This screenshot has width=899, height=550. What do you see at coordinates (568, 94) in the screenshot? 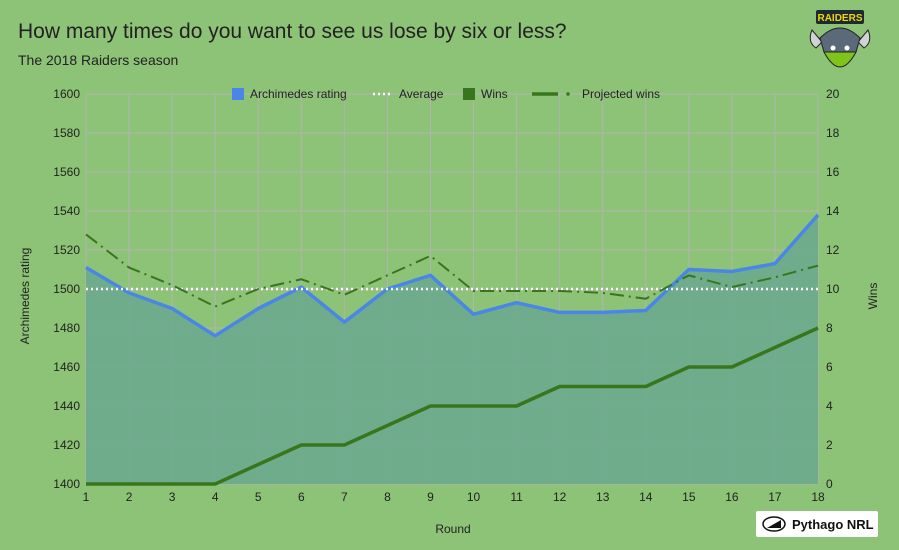
I see `legend-swatch-dot` at bounding box center [568, 94].